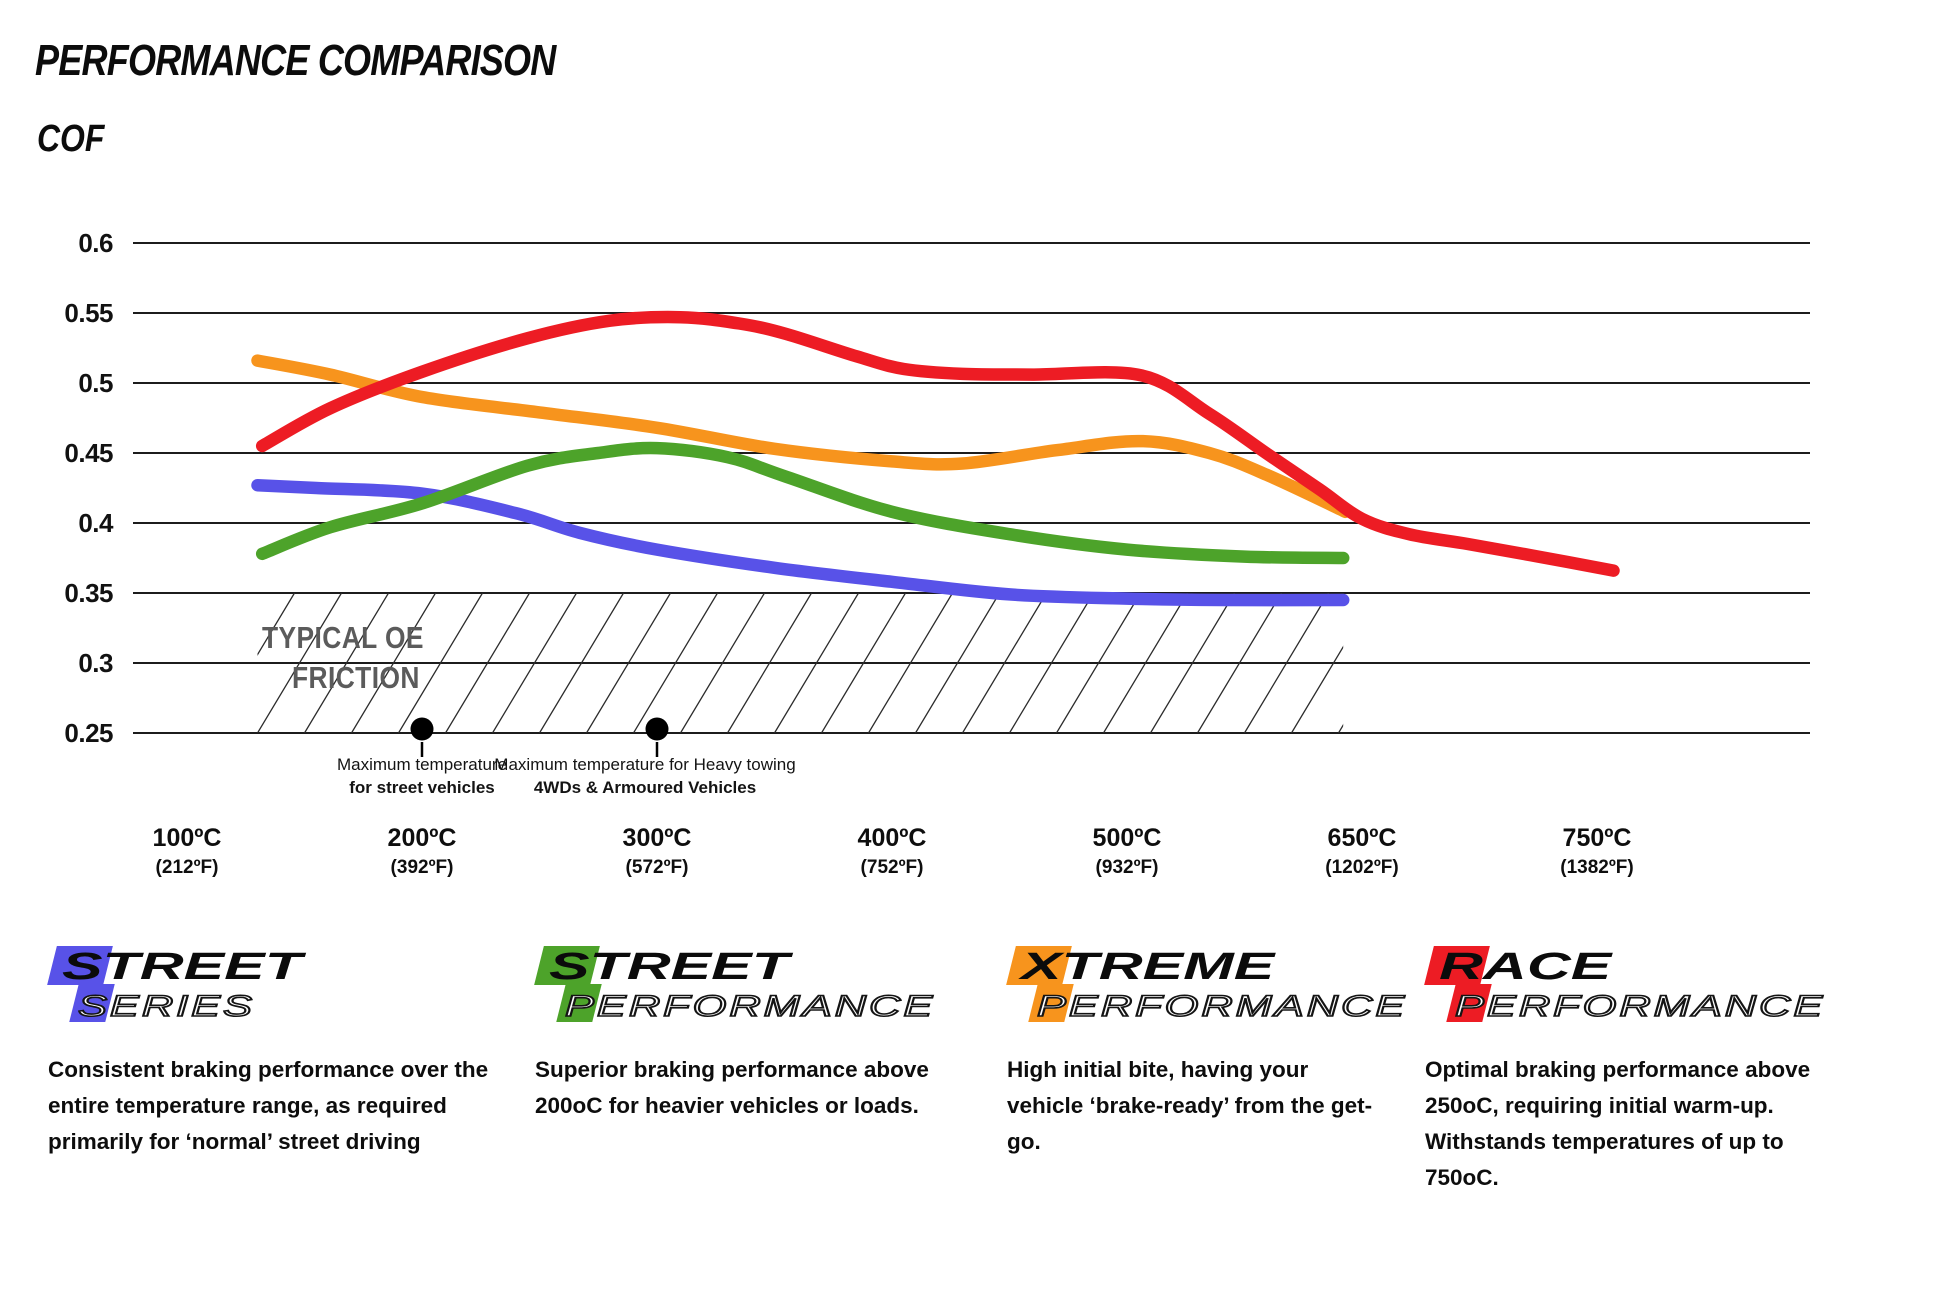 Image resolution: width=1946 pixels, height=1310 pixels. I want to click on x-tick-fahrenheit: (932ºF), so click(1127, 867).